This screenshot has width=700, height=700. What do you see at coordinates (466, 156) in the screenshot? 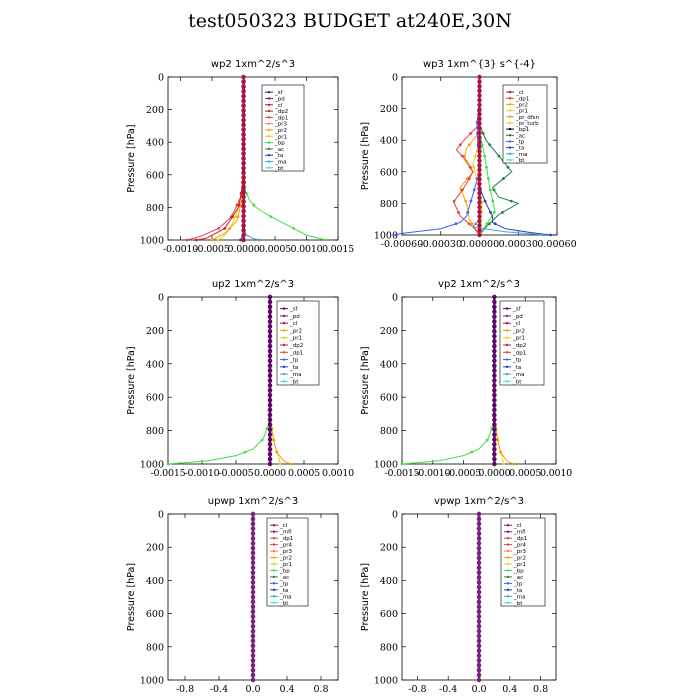
I see `series-line` at bounding box center [466, 156].